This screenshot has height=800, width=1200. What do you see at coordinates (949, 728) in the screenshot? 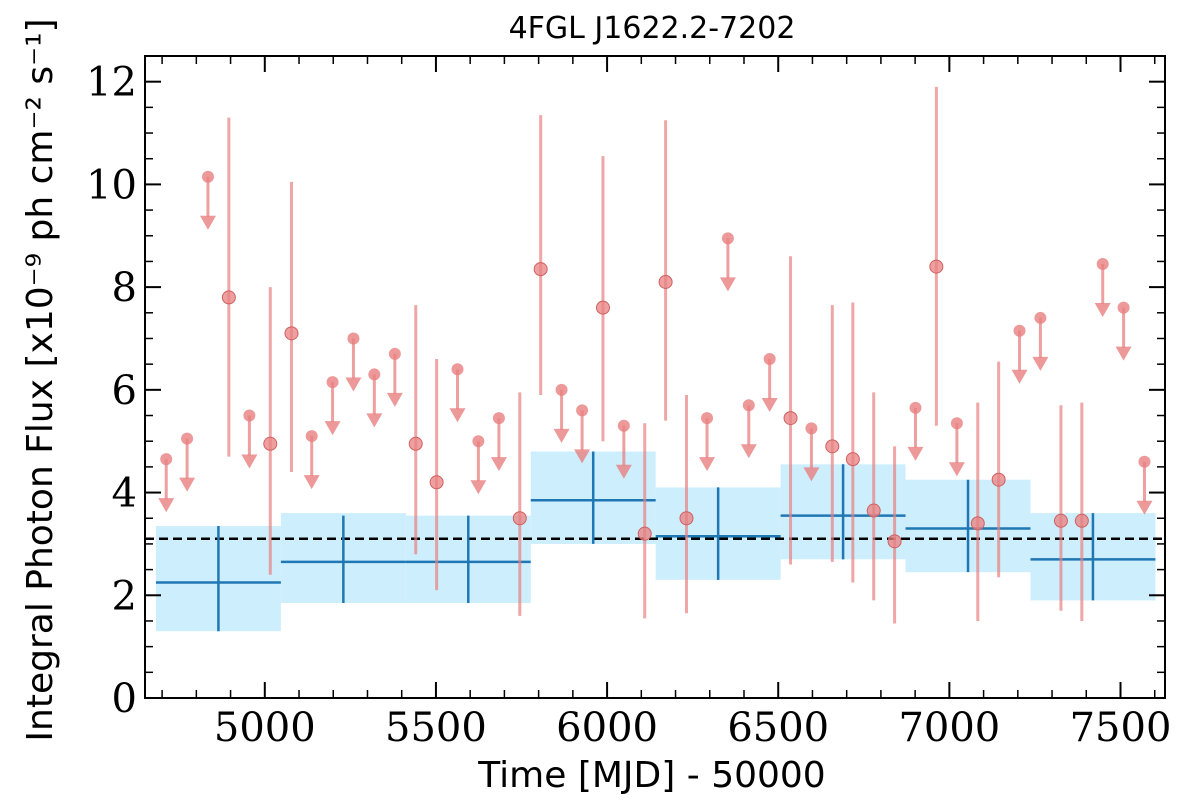
I see `x-tick-label: 7000` at bounding box center [949, 728].